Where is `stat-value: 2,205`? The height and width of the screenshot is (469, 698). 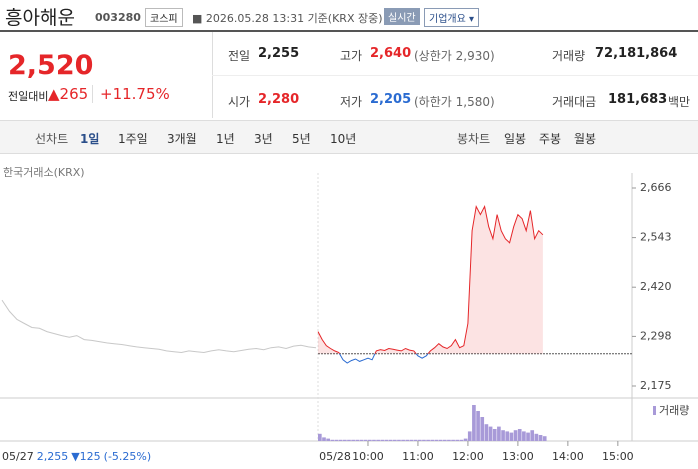
stat-value: 2,205 is located at coordinates (391, 99).